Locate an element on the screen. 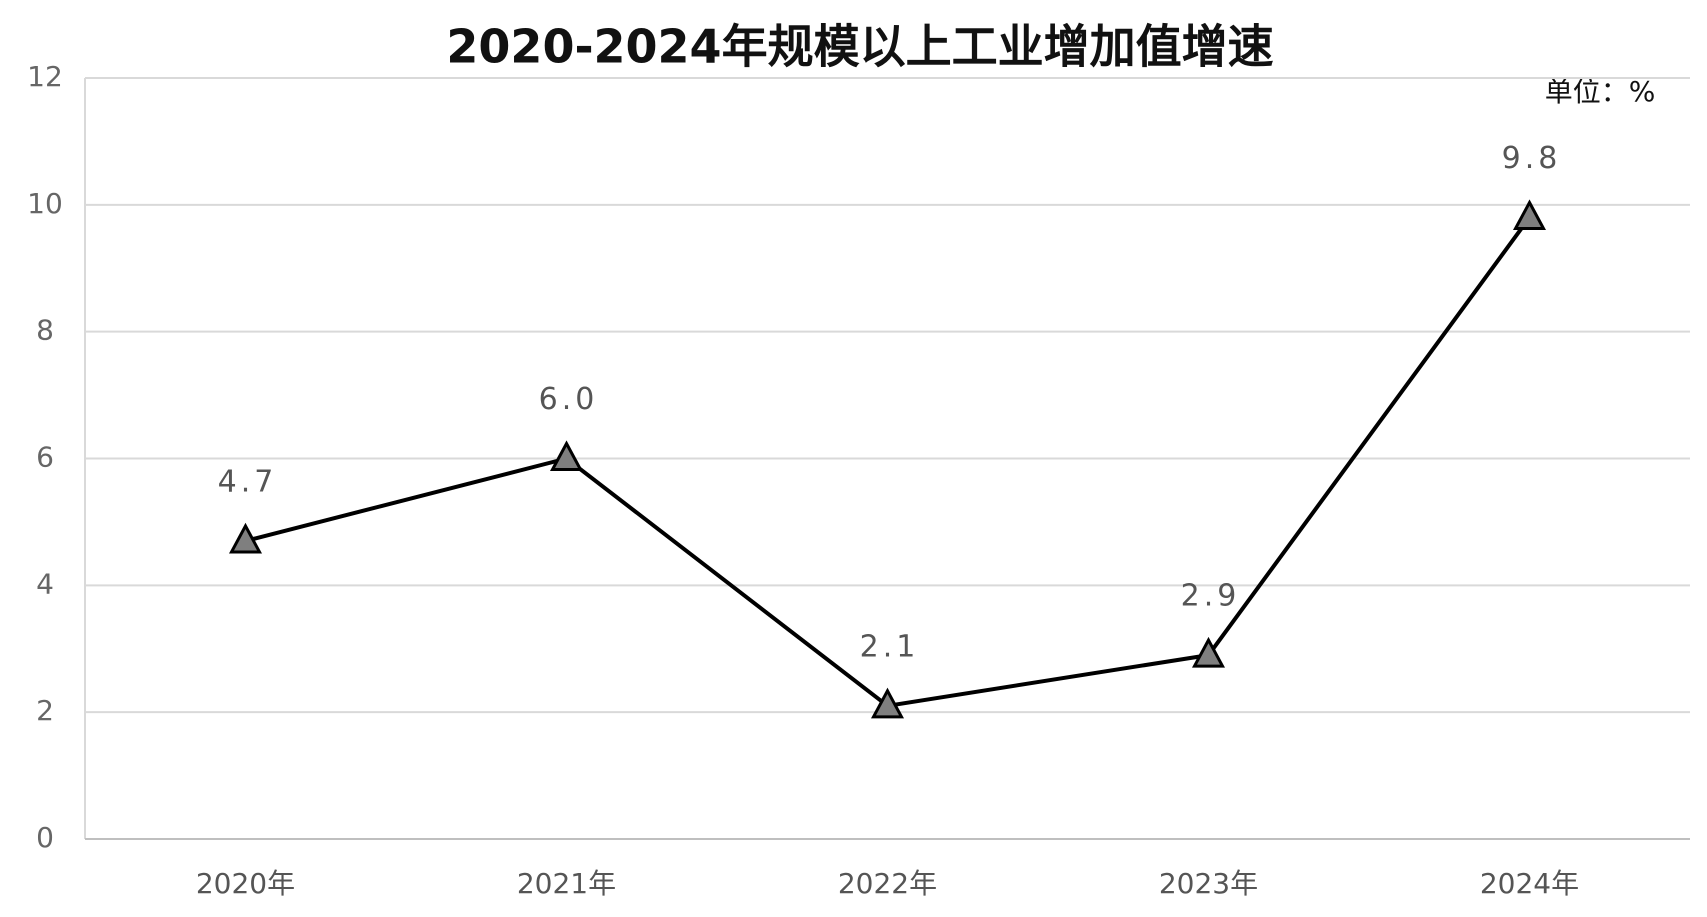 This screenshot has height=917, width=1707. x-tick-label: 2022年 is located at coordinates (887, 883).